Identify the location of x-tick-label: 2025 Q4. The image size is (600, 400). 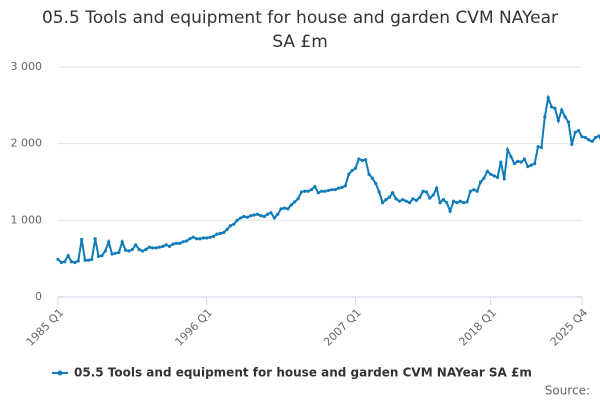
(569, 327).